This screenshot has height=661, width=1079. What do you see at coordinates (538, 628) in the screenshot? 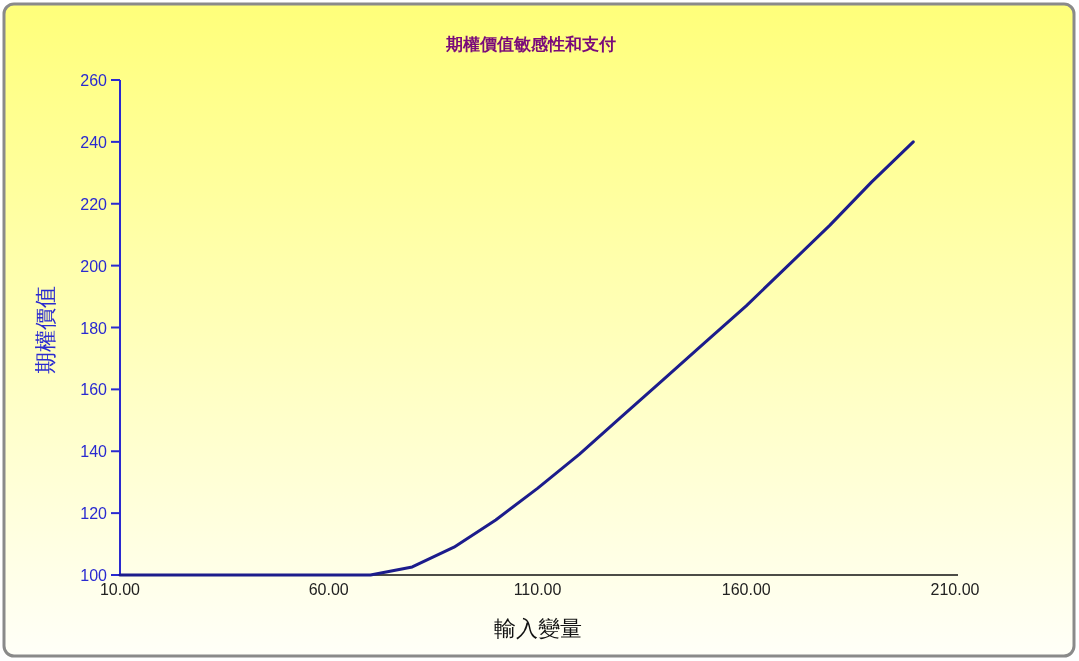
I see `x-axis-title: 輸入變量` at bounding box center [538, 628].